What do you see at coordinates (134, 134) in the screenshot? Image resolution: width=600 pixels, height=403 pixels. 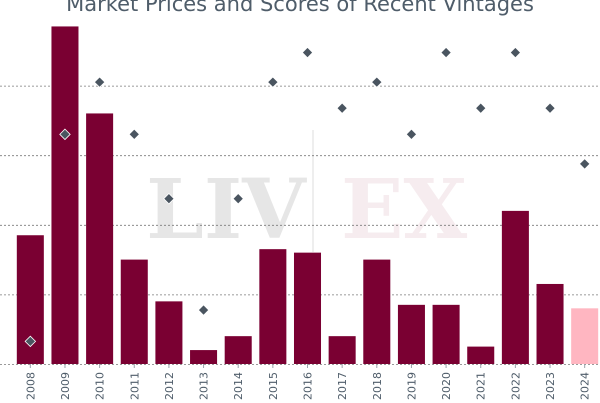 I see `score-marker-2011` at bounding box center [134, 134].